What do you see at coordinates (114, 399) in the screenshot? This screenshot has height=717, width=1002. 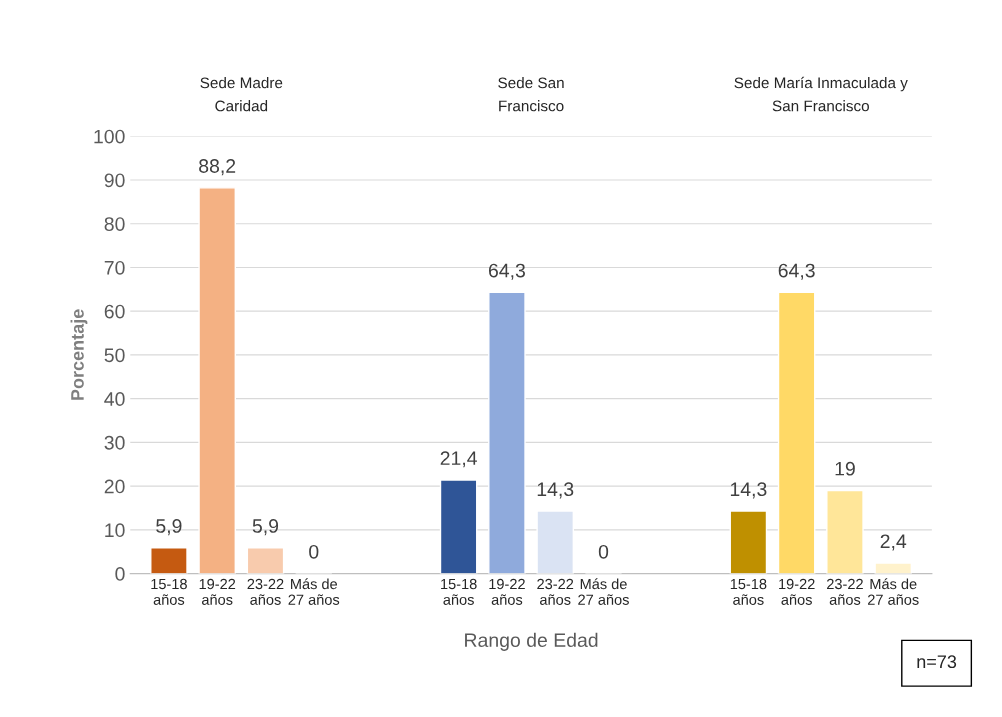 I see `y-tick-label: 40` at bounding box center [114, 399].